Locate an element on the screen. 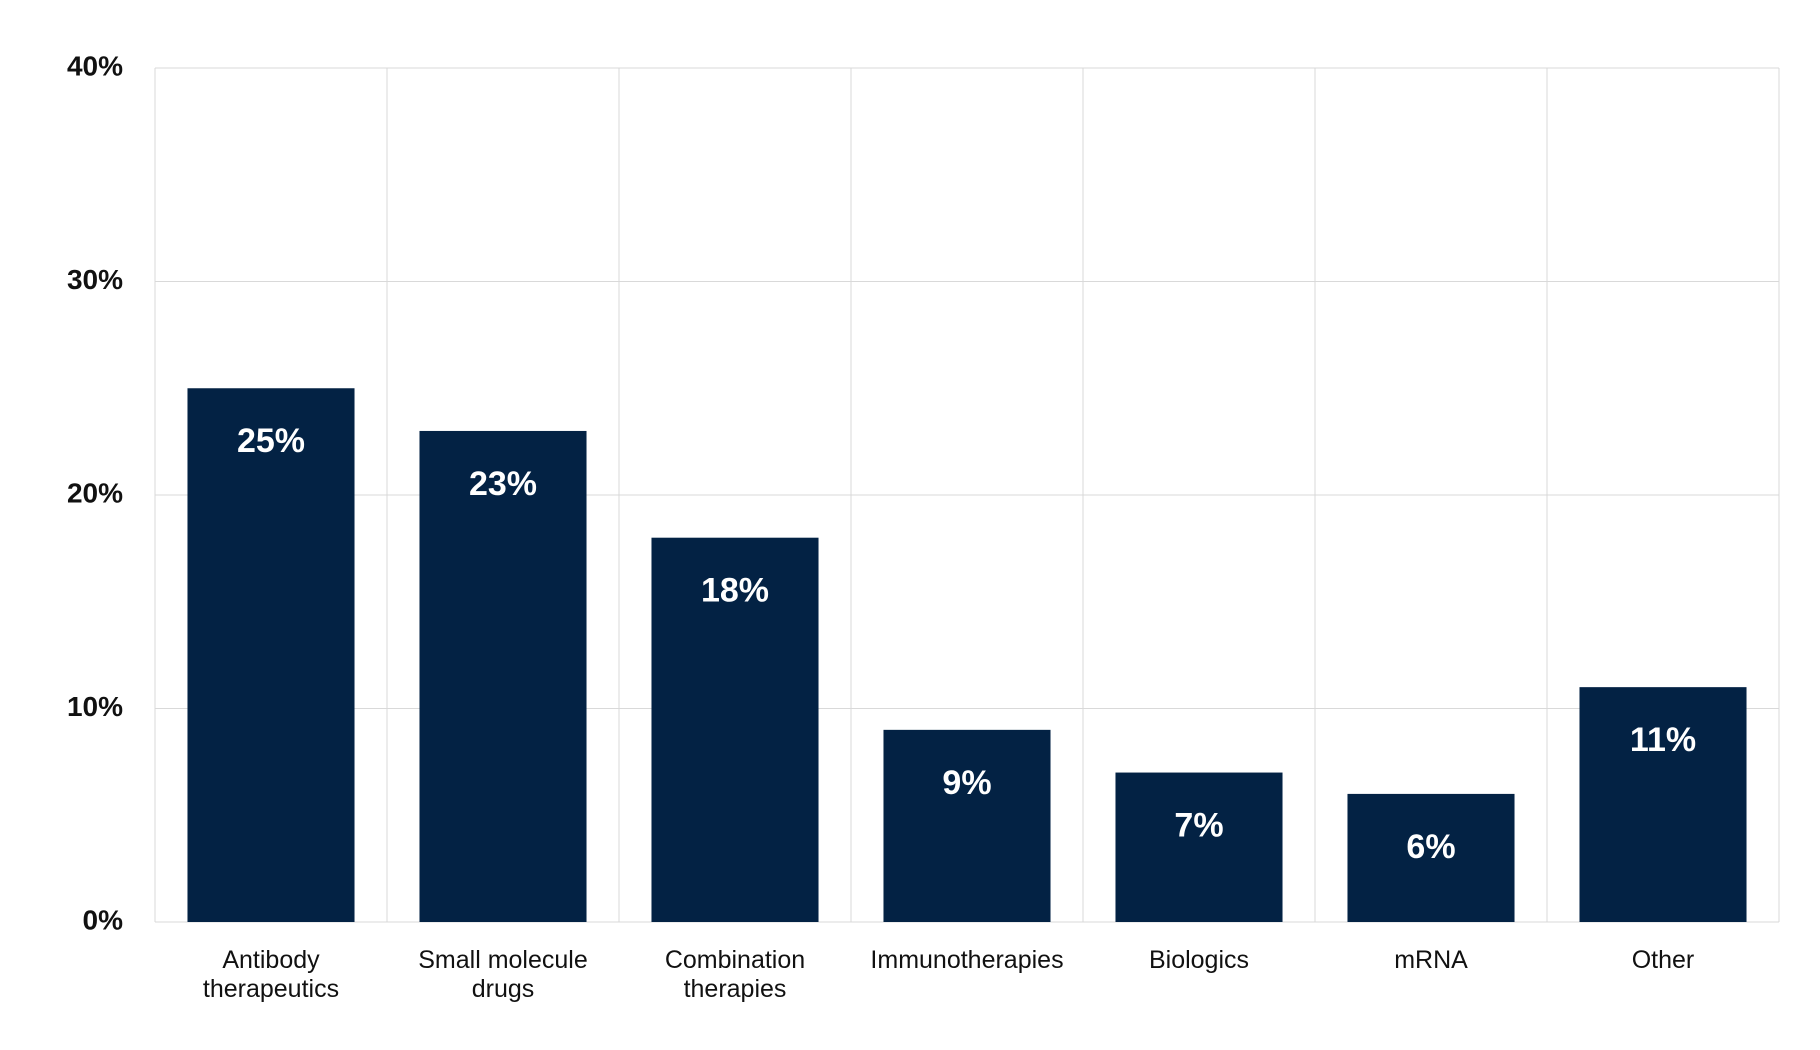 The image size is (1820, 1050). value-label: 18% is located at coordinates (735, 591).